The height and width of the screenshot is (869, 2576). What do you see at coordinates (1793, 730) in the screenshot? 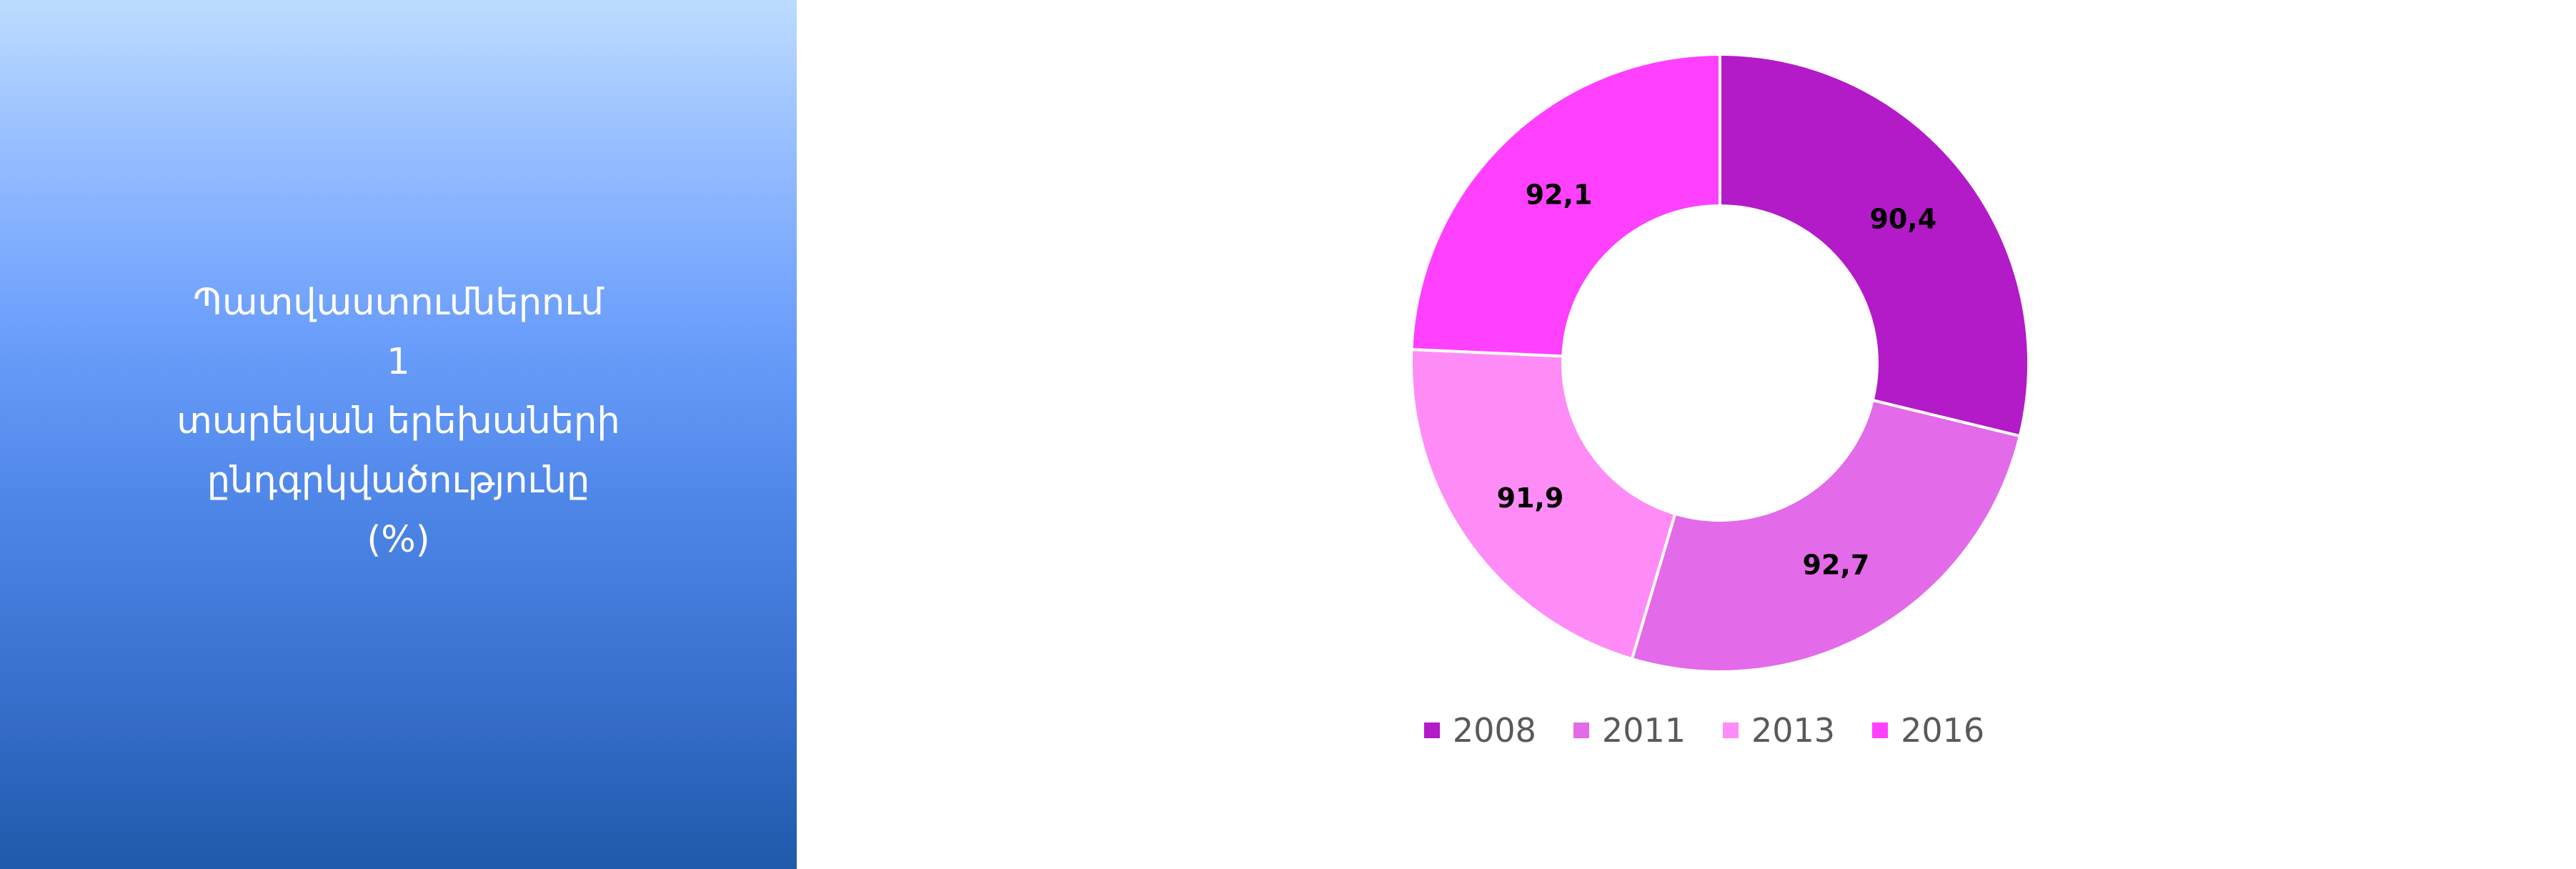
I see `legend-label: 2013` at bounding box center [1793, 730].